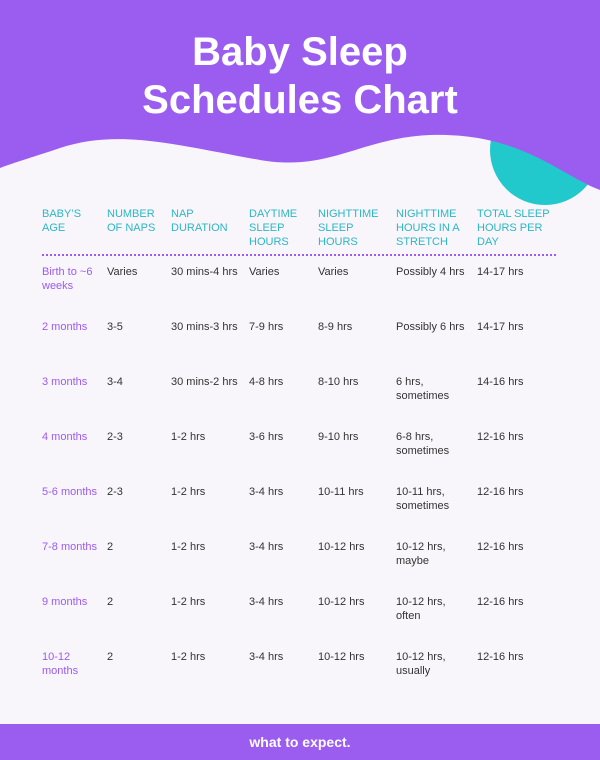  What do you see at coordinates (427, 228) in the screenshot?
I see `column-header: NIGHTTIME HOURS IN A STRETCH` at bounding box center [427, 228].